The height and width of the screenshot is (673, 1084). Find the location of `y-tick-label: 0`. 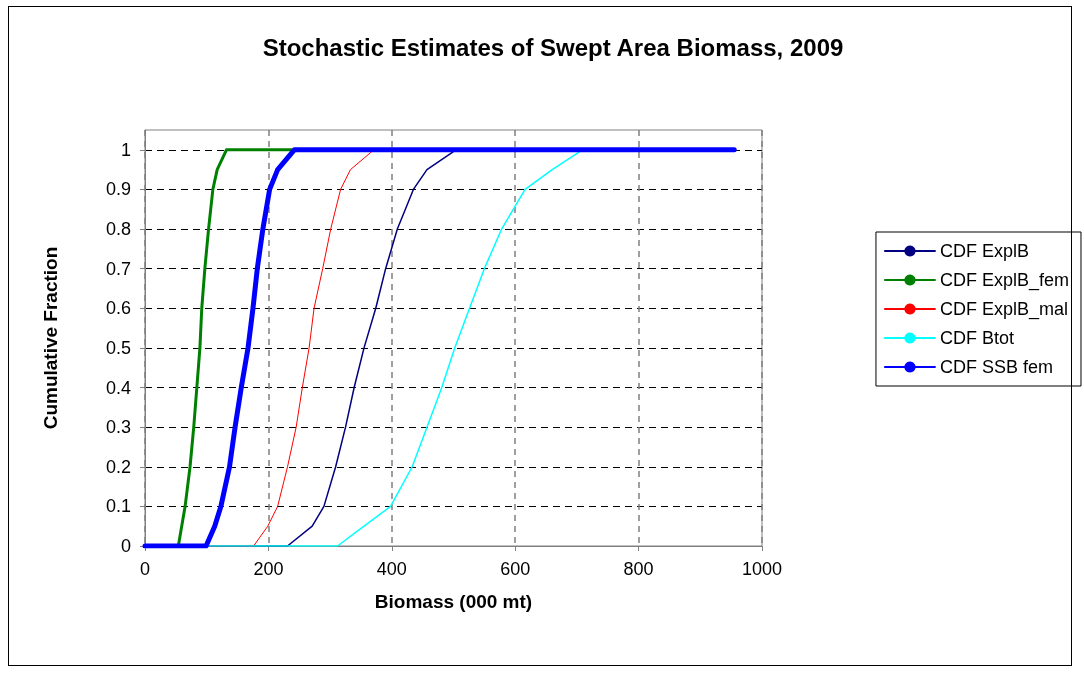

y-tick-label: 0 is located at coordinates (125, 546).